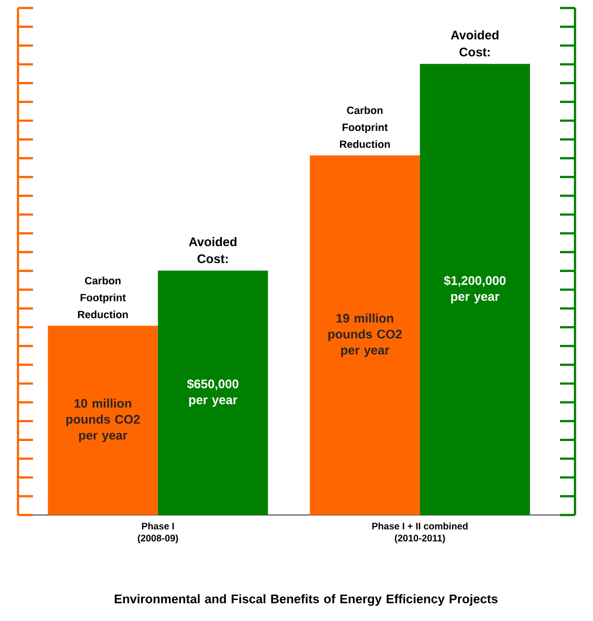 The image size is (593, 621). Describe the element at coordinates (212, 250) in the screenshot. I see `text: Avoided Cost:` at that location.